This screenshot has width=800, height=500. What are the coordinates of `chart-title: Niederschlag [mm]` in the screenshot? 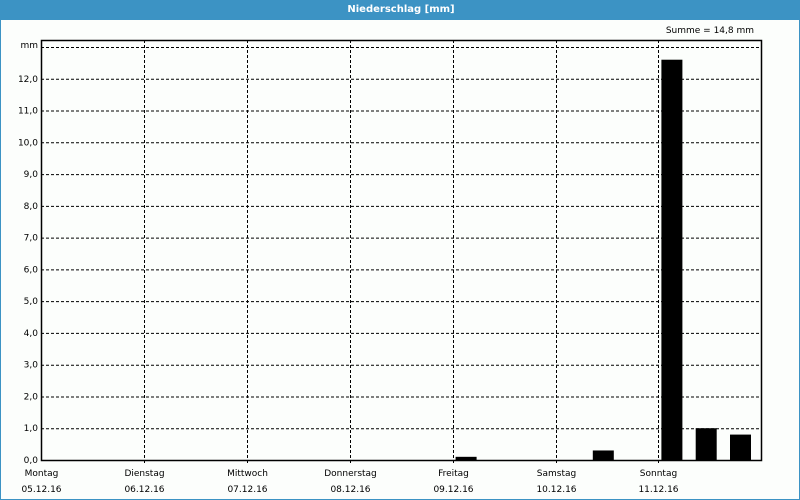 It's located at (400, 10).